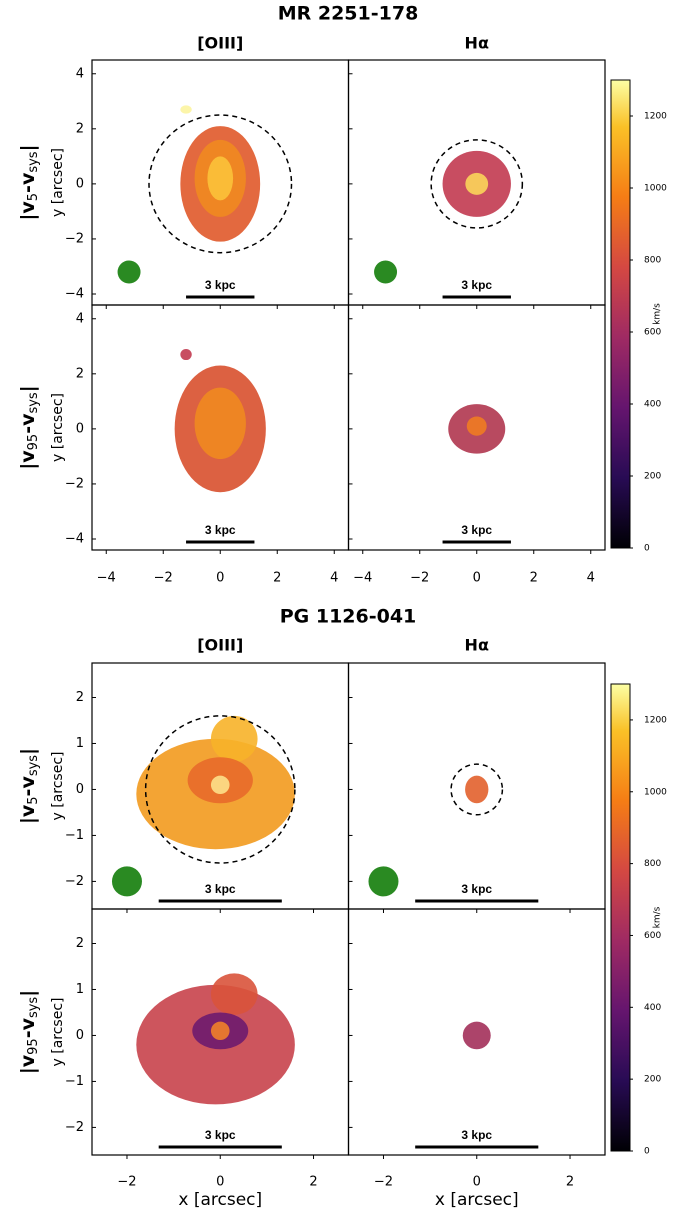 The image size is (694, 1214). I want to click on column-title: Hα, so click(477, 645).